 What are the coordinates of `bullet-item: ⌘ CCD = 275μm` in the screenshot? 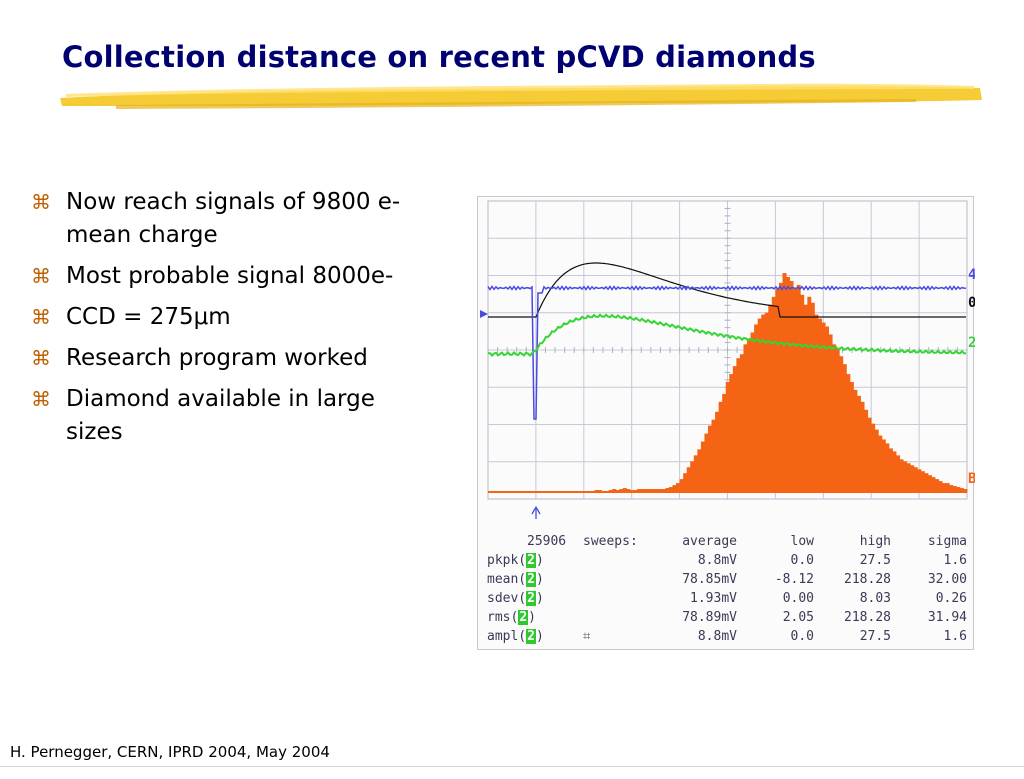 It's located at (230, 317).